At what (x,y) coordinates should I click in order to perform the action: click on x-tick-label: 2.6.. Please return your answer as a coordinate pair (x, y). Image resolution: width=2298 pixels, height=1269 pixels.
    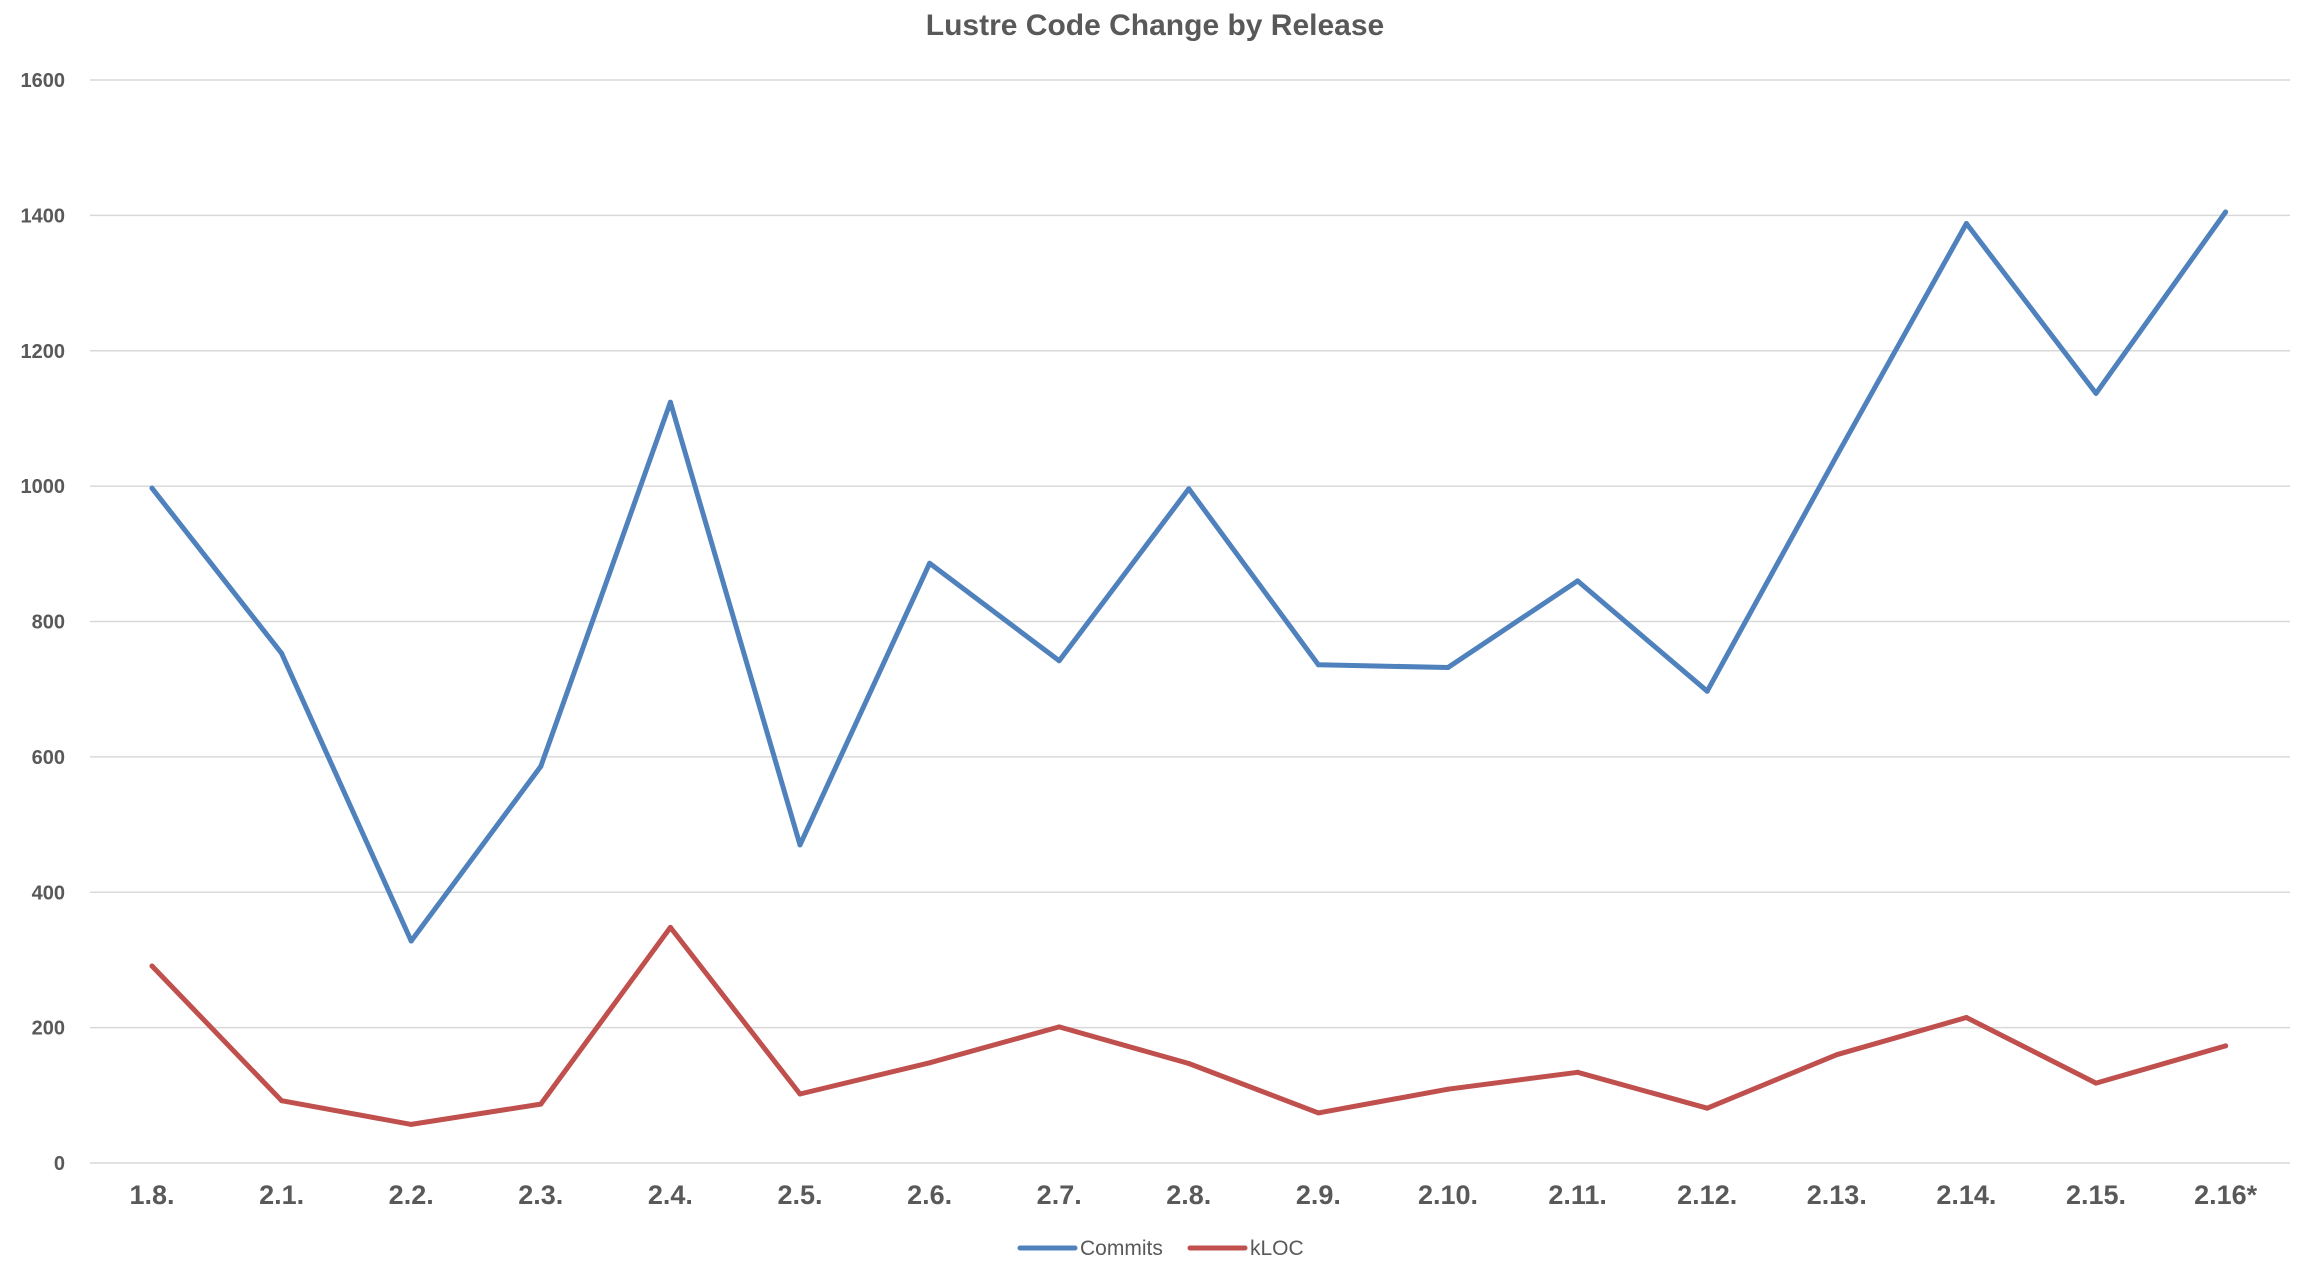
    Looking at the image, I should click on (929, 1195).